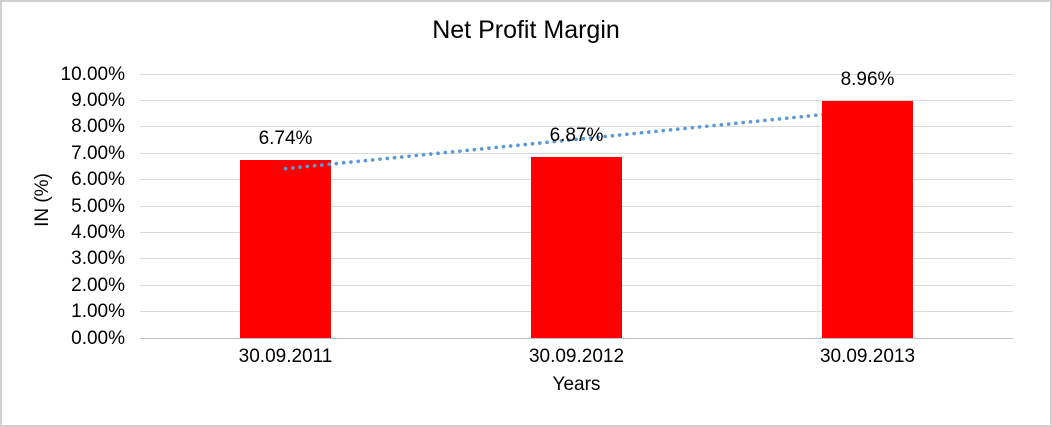  I want to click on bar-30.09.2012, so click(576, 247).